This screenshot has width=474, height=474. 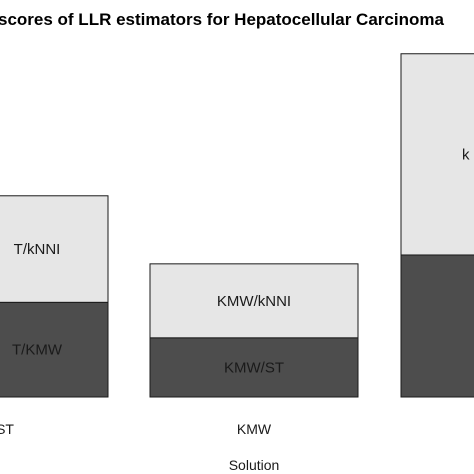 What do you see at coordinates (37, 249) in the screenshot?
I see `segment-label: T/kNNI` at bounding box center [37, 249].